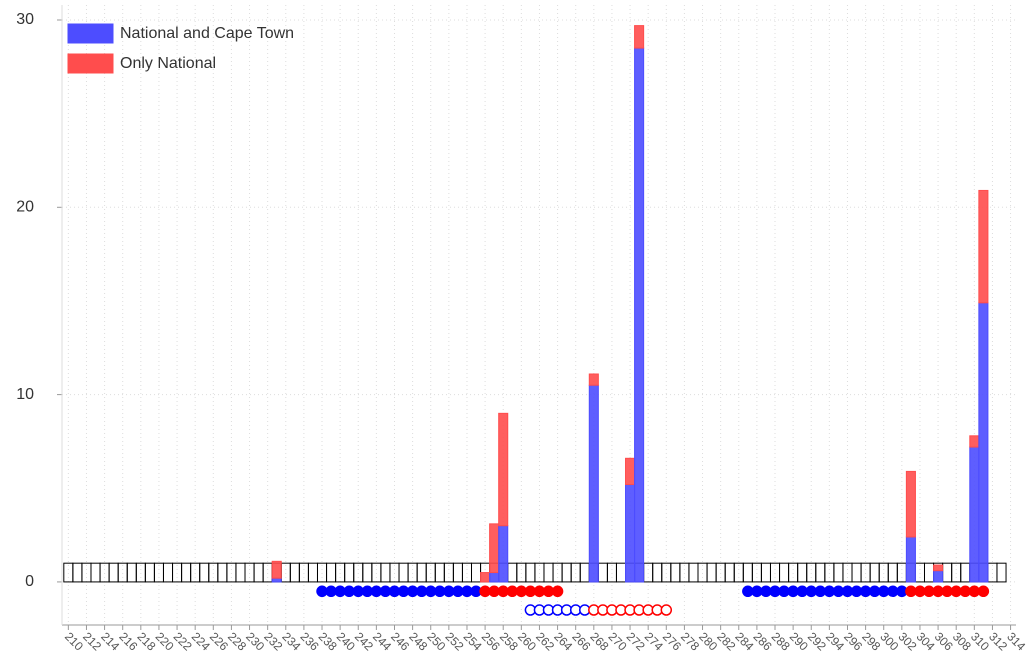 This screenshot has height=664, width=1033. What do you see at coordinates (1016, 641) in the screenshot?
I see `x-tick-label: 314` at bounding box center [1016, 641].